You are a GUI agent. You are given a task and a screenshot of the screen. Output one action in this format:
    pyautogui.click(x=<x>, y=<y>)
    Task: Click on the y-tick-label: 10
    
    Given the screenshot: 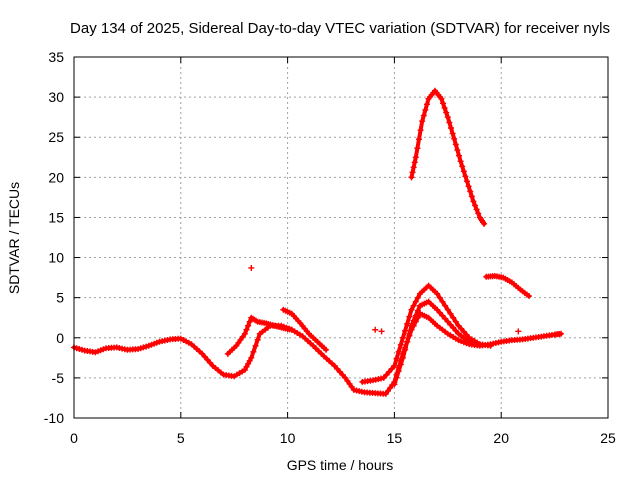 What is the action you would take?
    pyautogui.click(x=56, y=258)
    